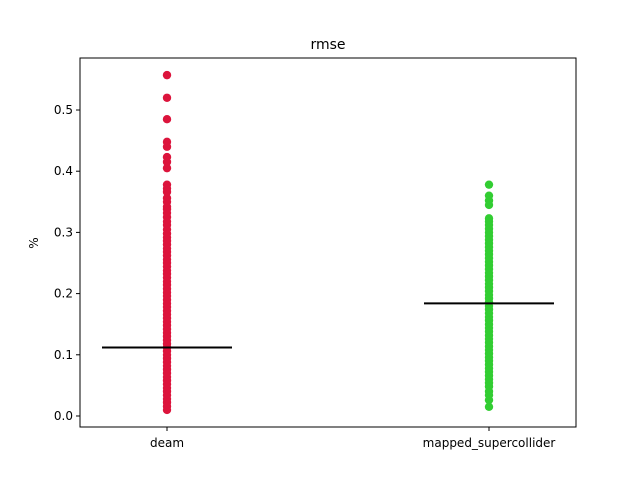 This screenshot has width=640, height=480. What do you see at coordinates (167, 242) in the screenshot?
I see `series-deam` at bounding box center [167, 242].